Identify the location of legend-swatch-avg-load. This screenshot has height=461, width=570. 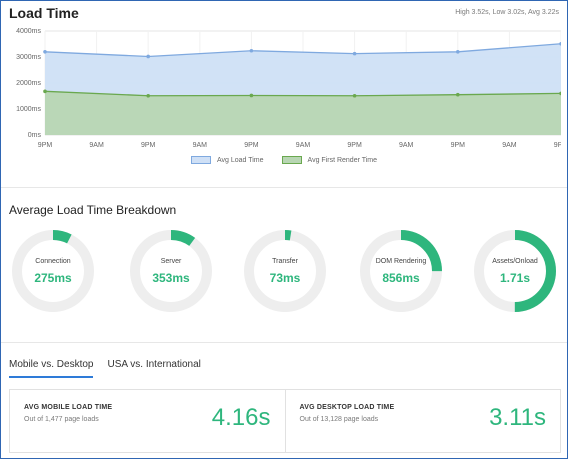
(200, 160).